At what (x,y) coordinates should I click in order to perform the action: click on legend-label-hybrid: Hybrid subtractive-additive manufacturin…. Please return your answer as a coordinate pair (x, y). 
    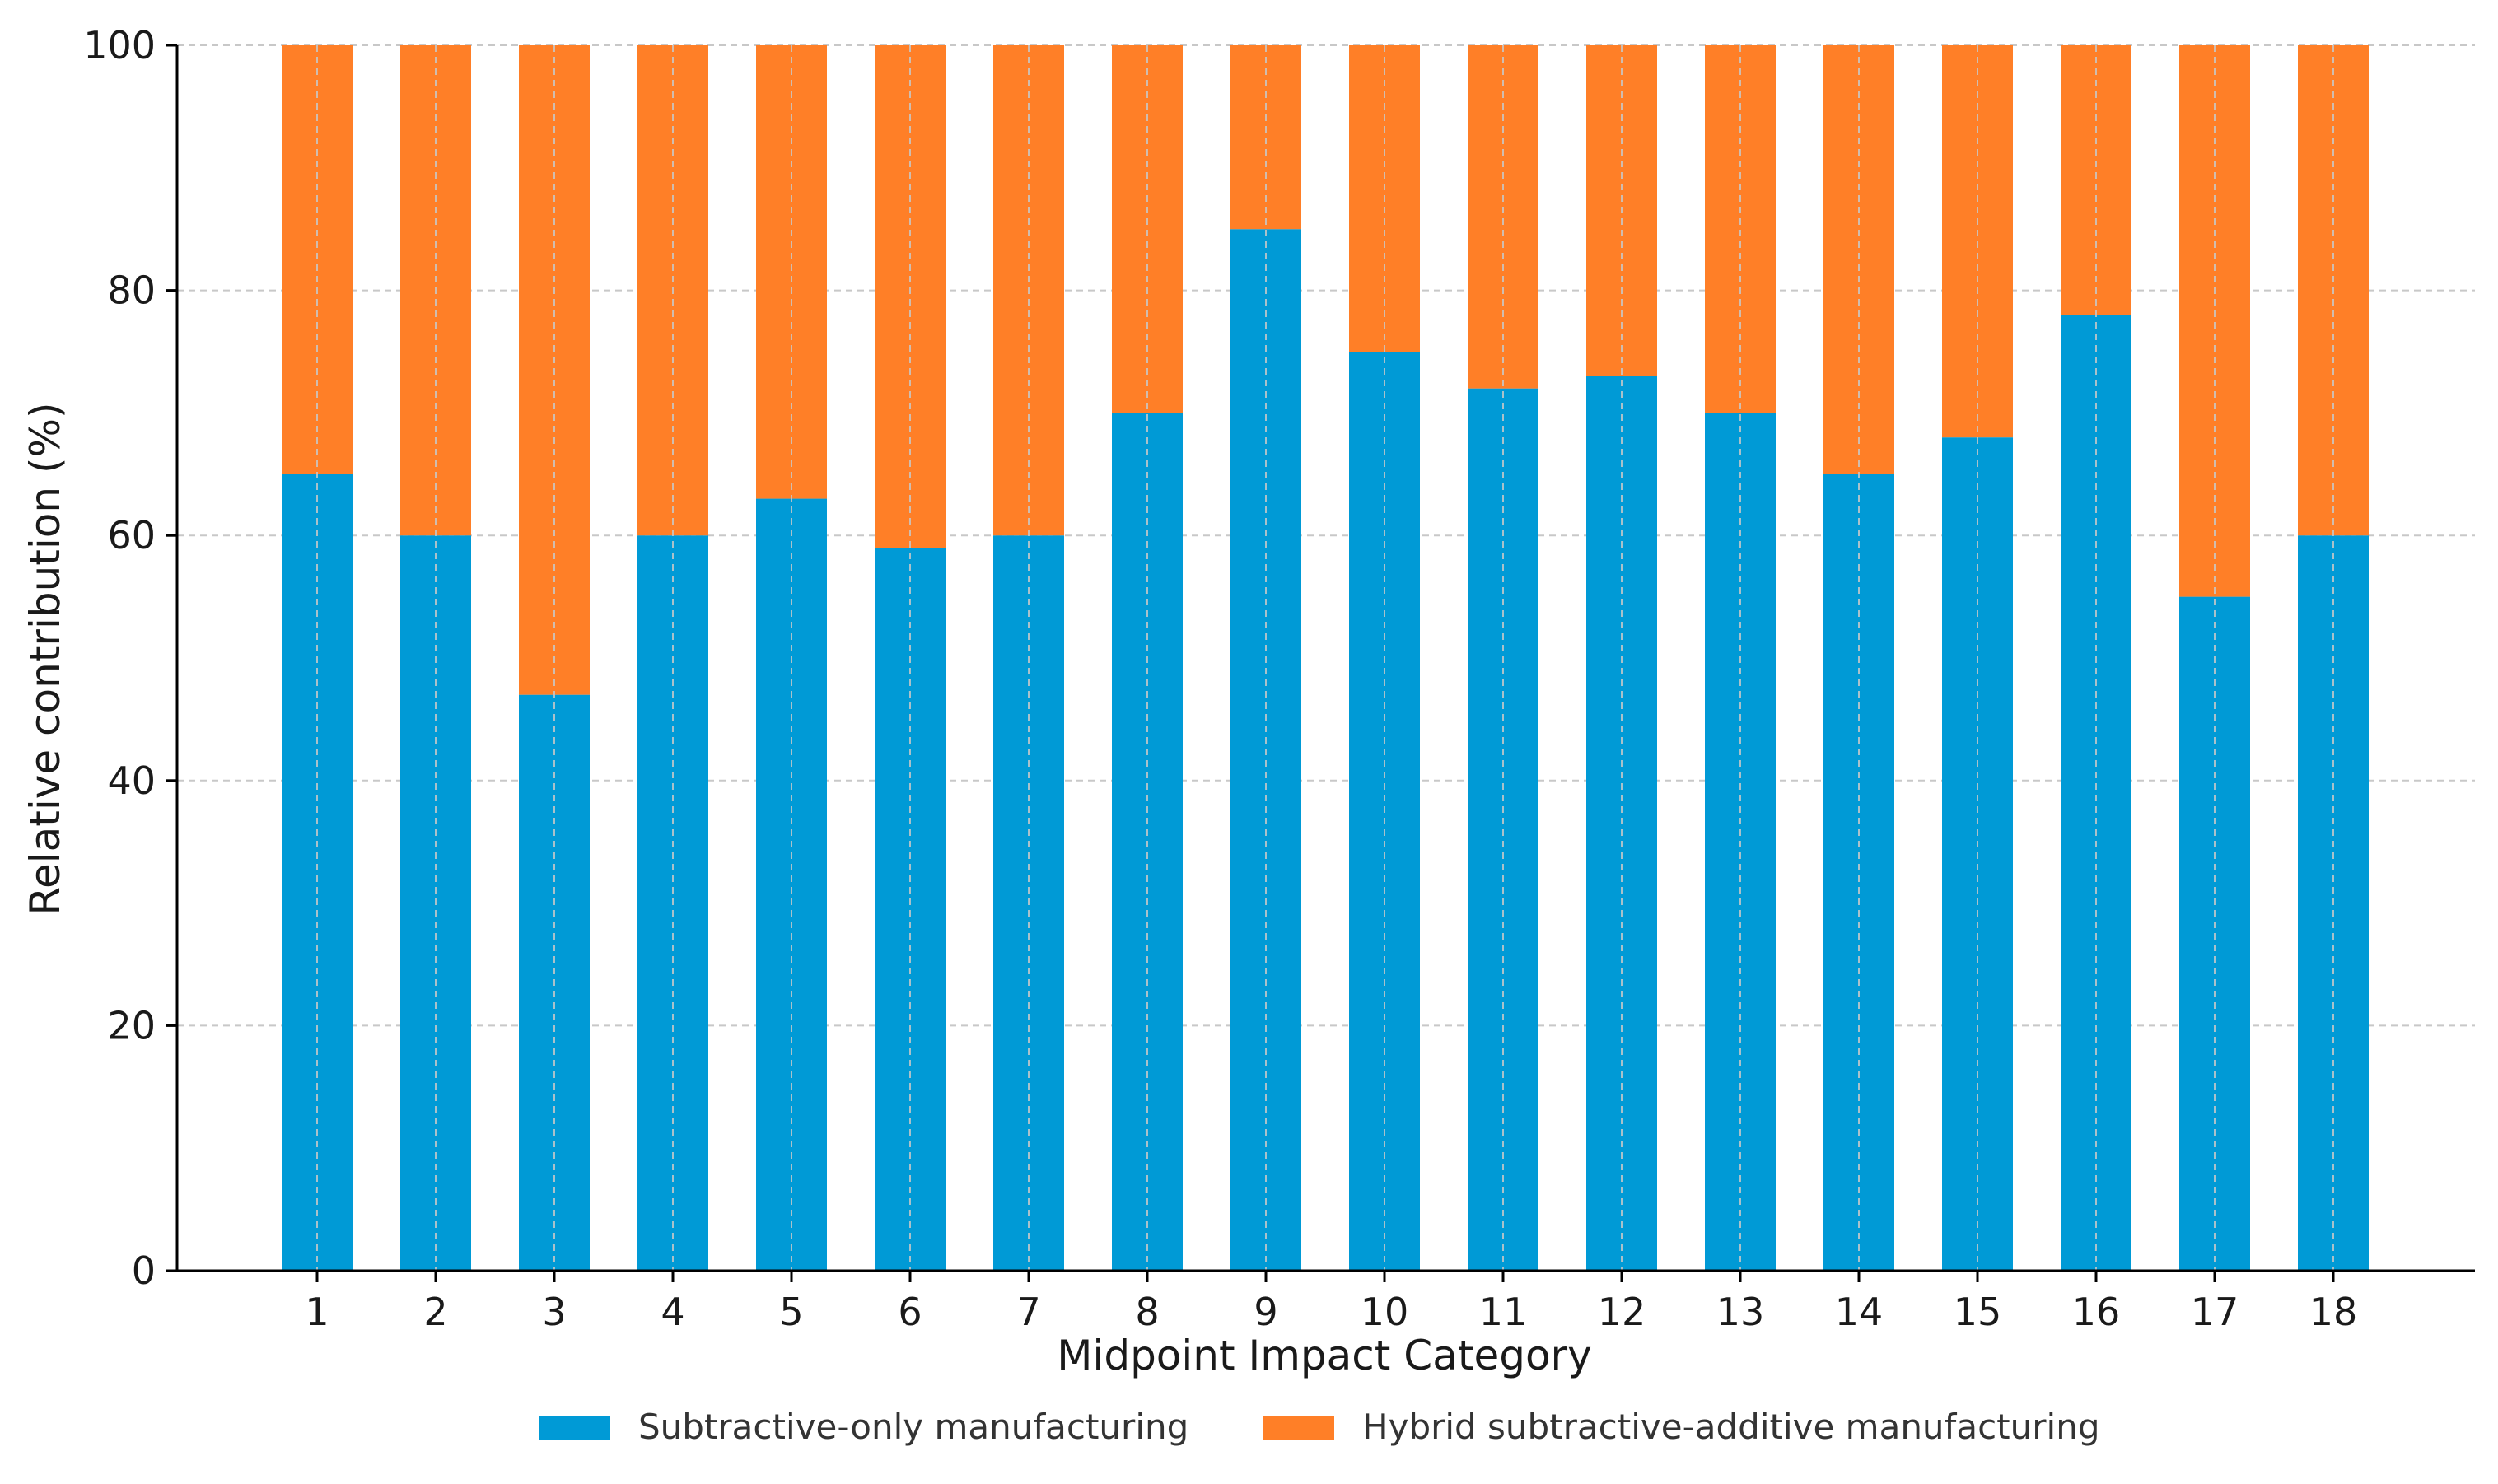
    Looking at the image, I should click on (1730, 1427).